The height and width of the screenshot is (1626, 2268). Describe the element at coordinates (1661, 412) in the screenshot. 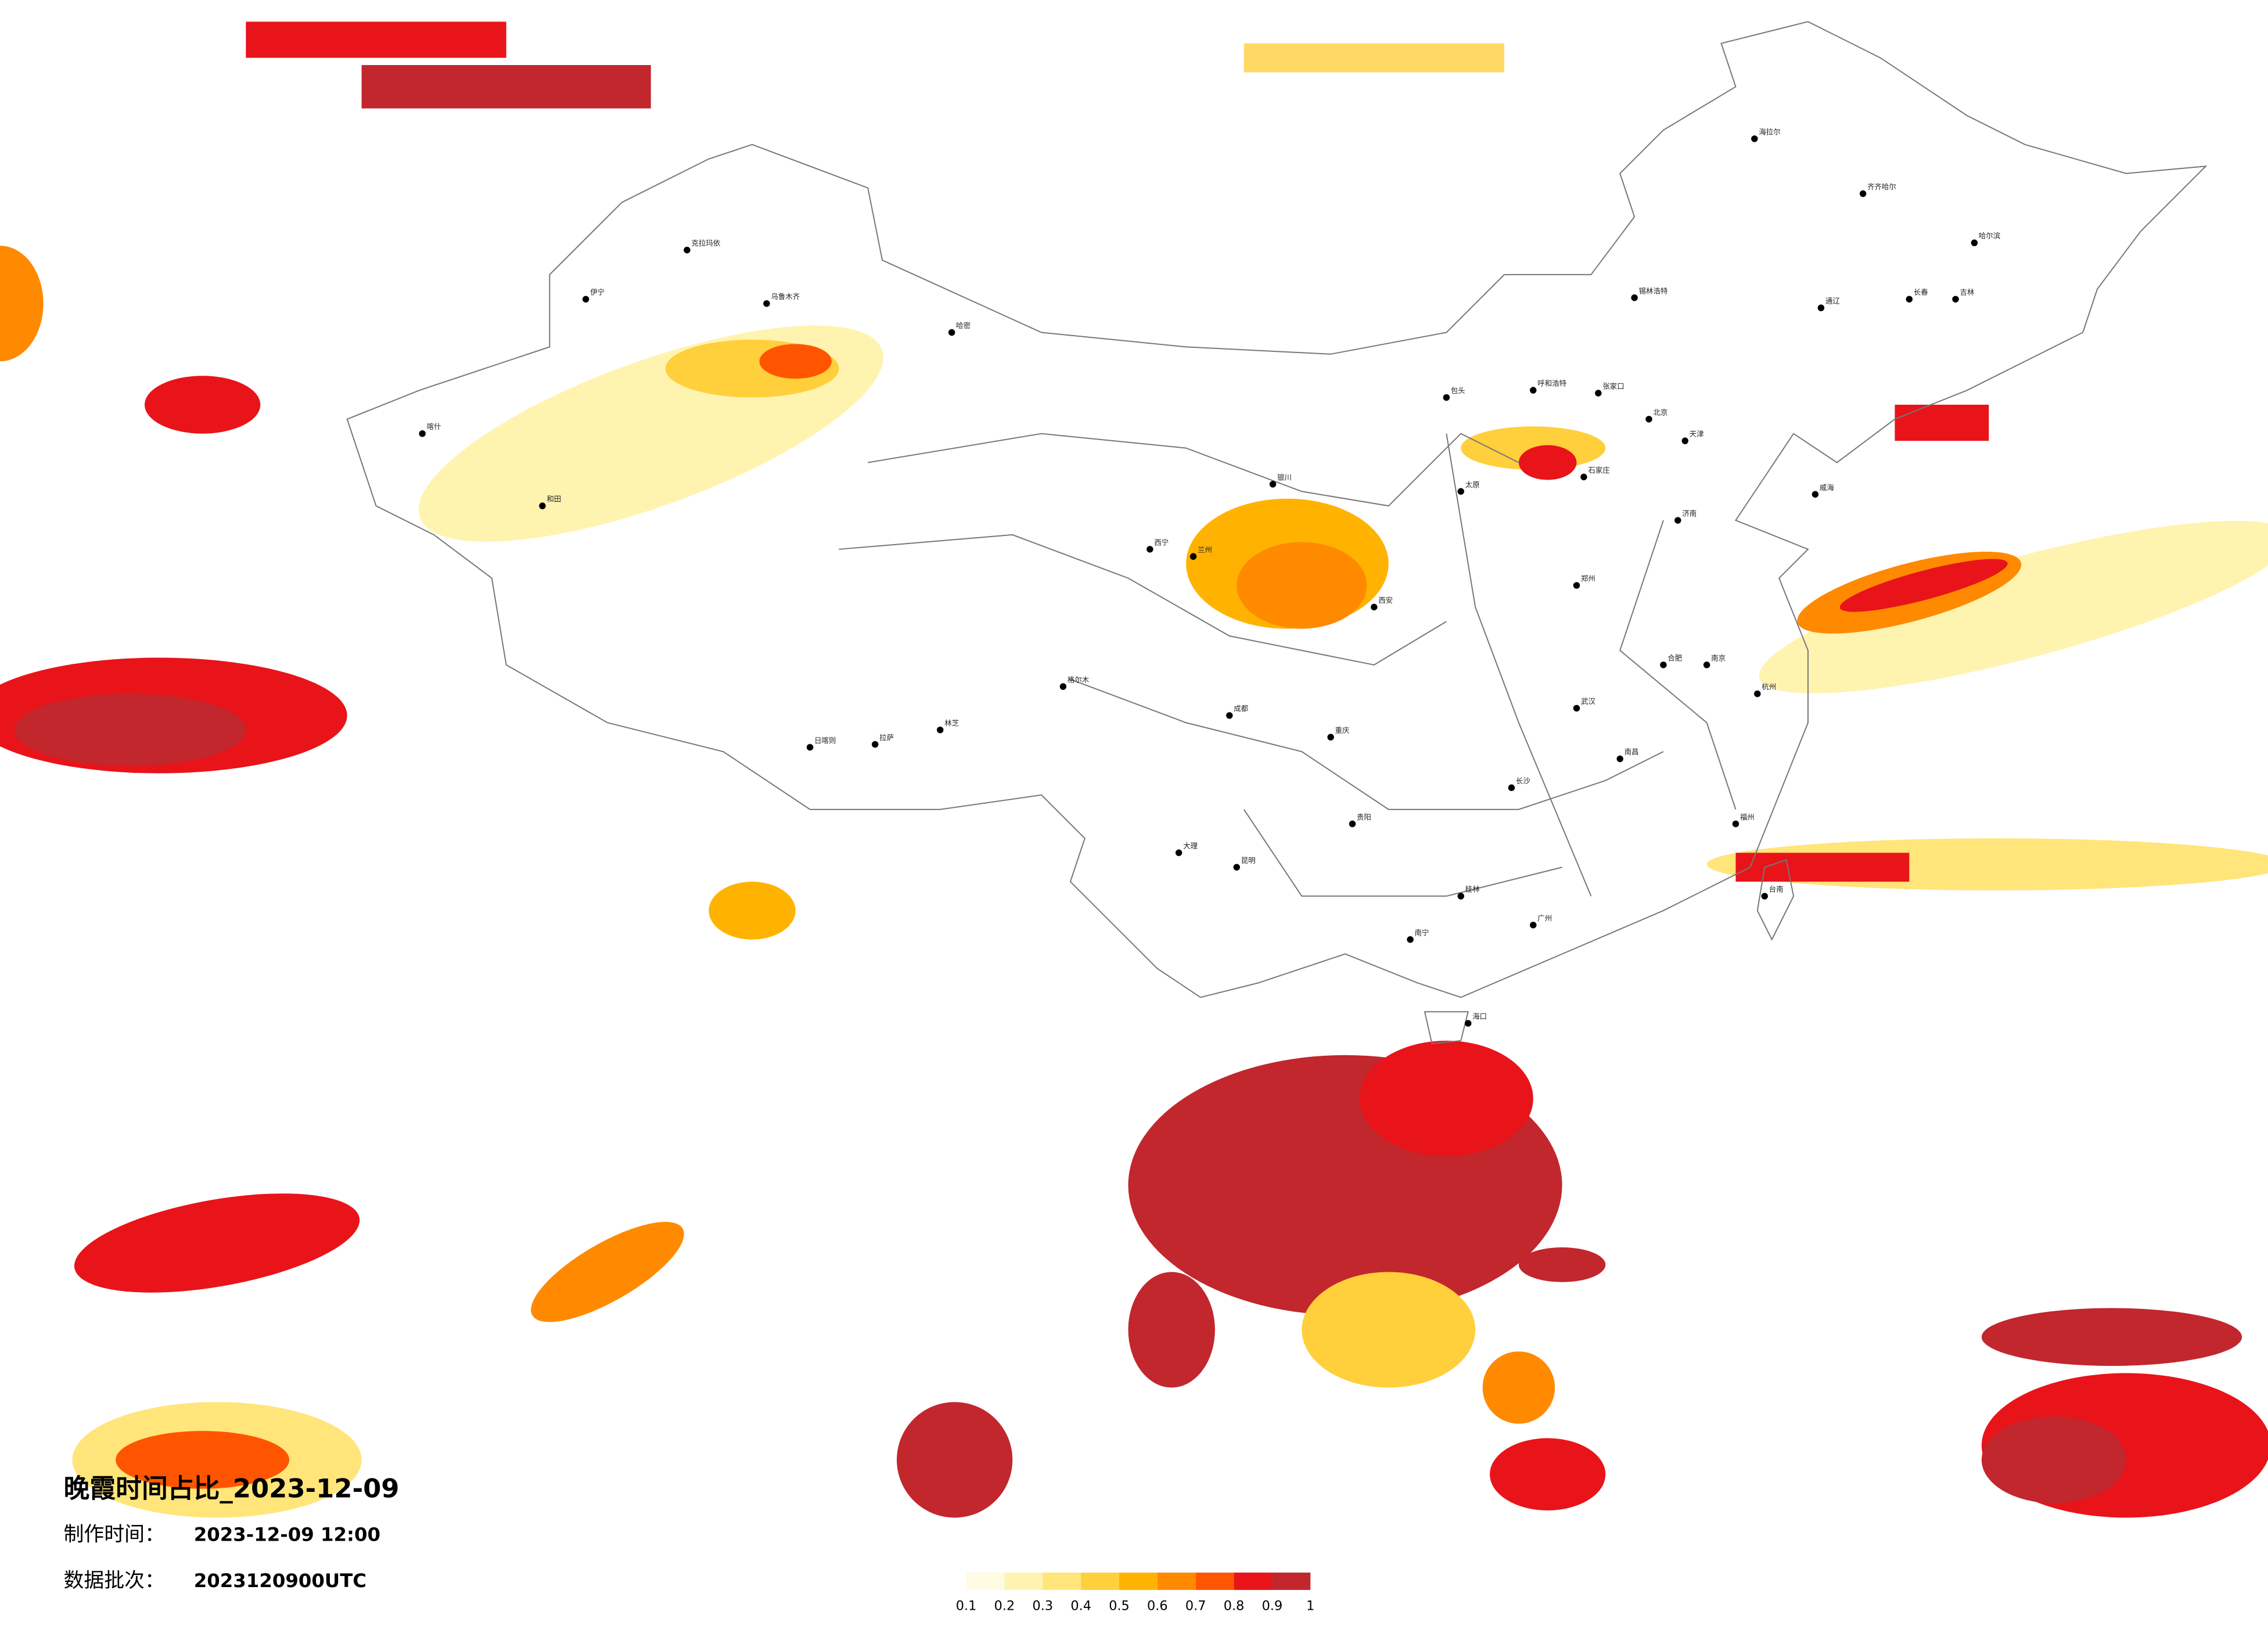

I see `city-label: 北京` at that location.